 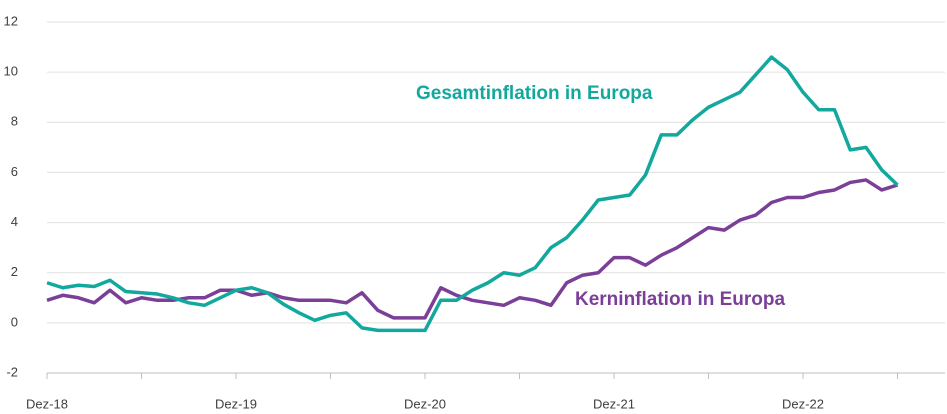 What do you see at coordinates (614, 403) in the screenshot?
I see `x-tick-label: Dez-21` at bounding box center [614, 403].